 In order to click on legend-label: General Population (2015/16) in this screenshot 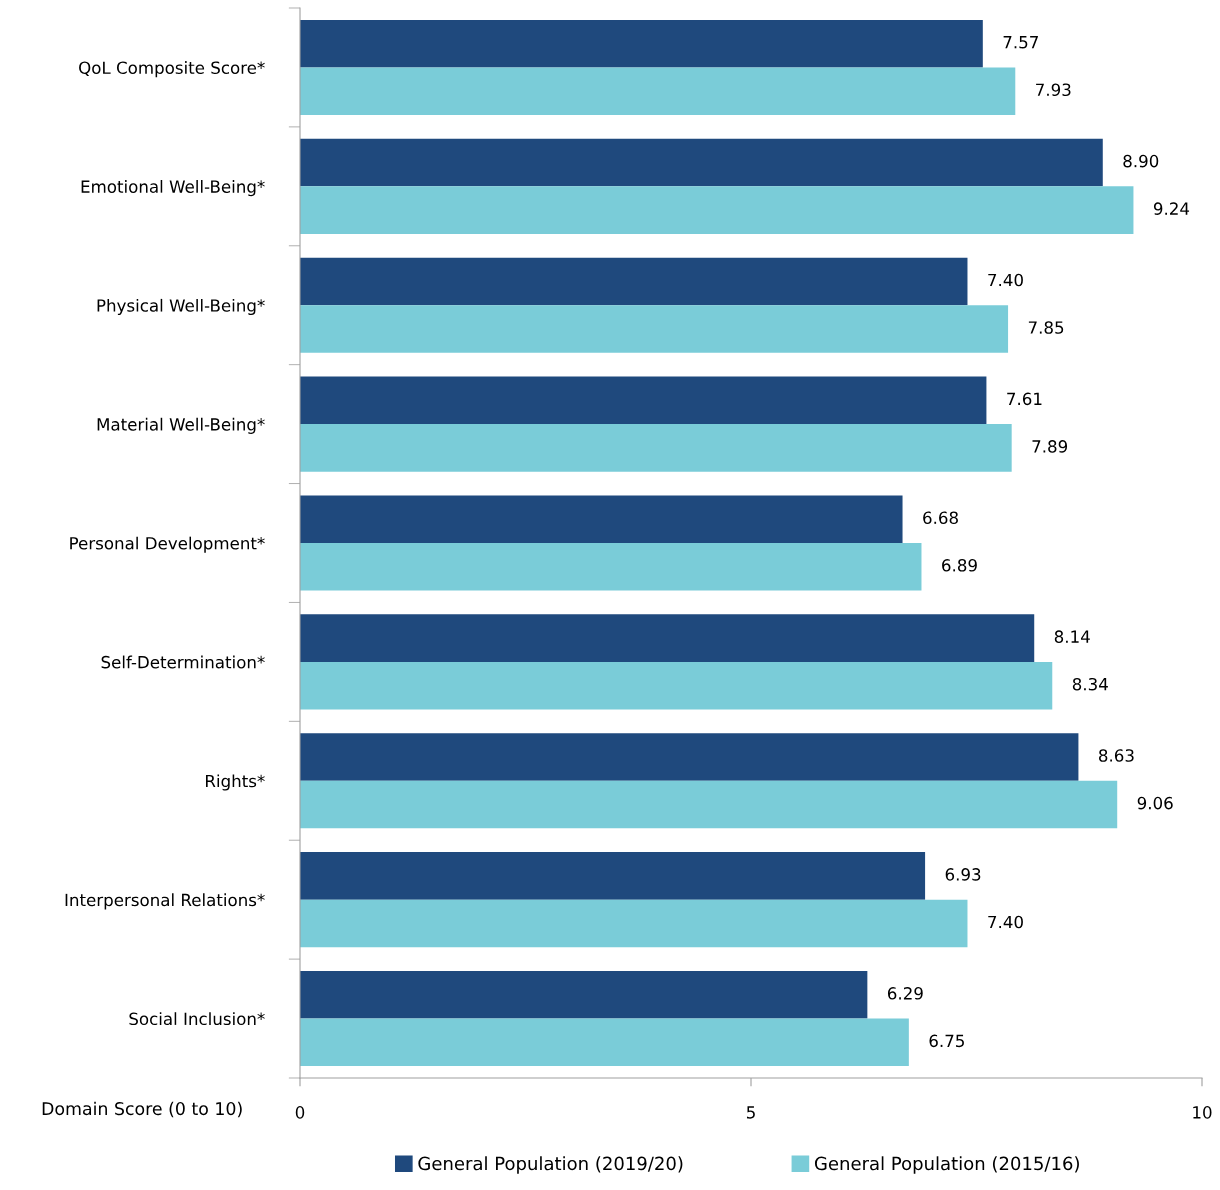, I will do `click(946, 1165)`.